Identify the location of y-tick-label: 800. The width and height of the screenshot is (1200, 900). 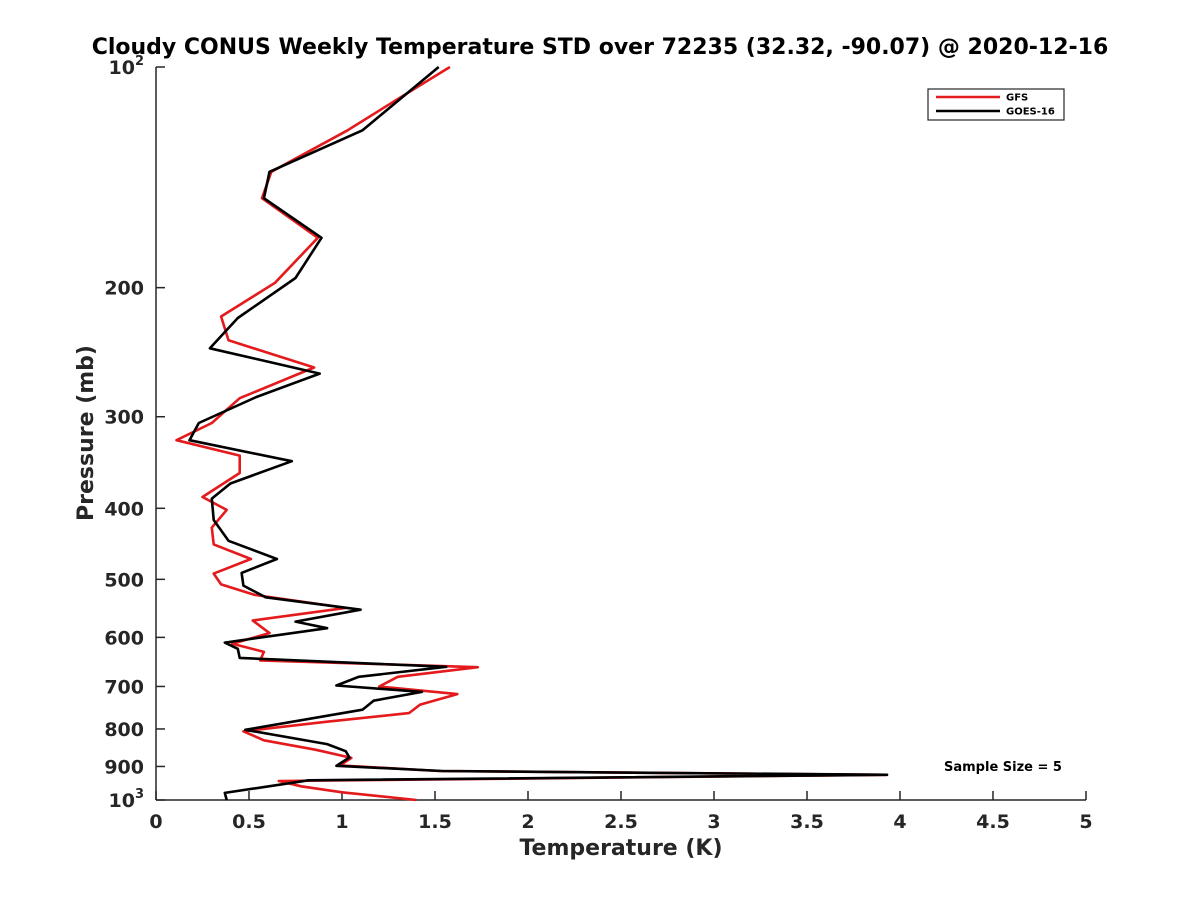
(124, 730).